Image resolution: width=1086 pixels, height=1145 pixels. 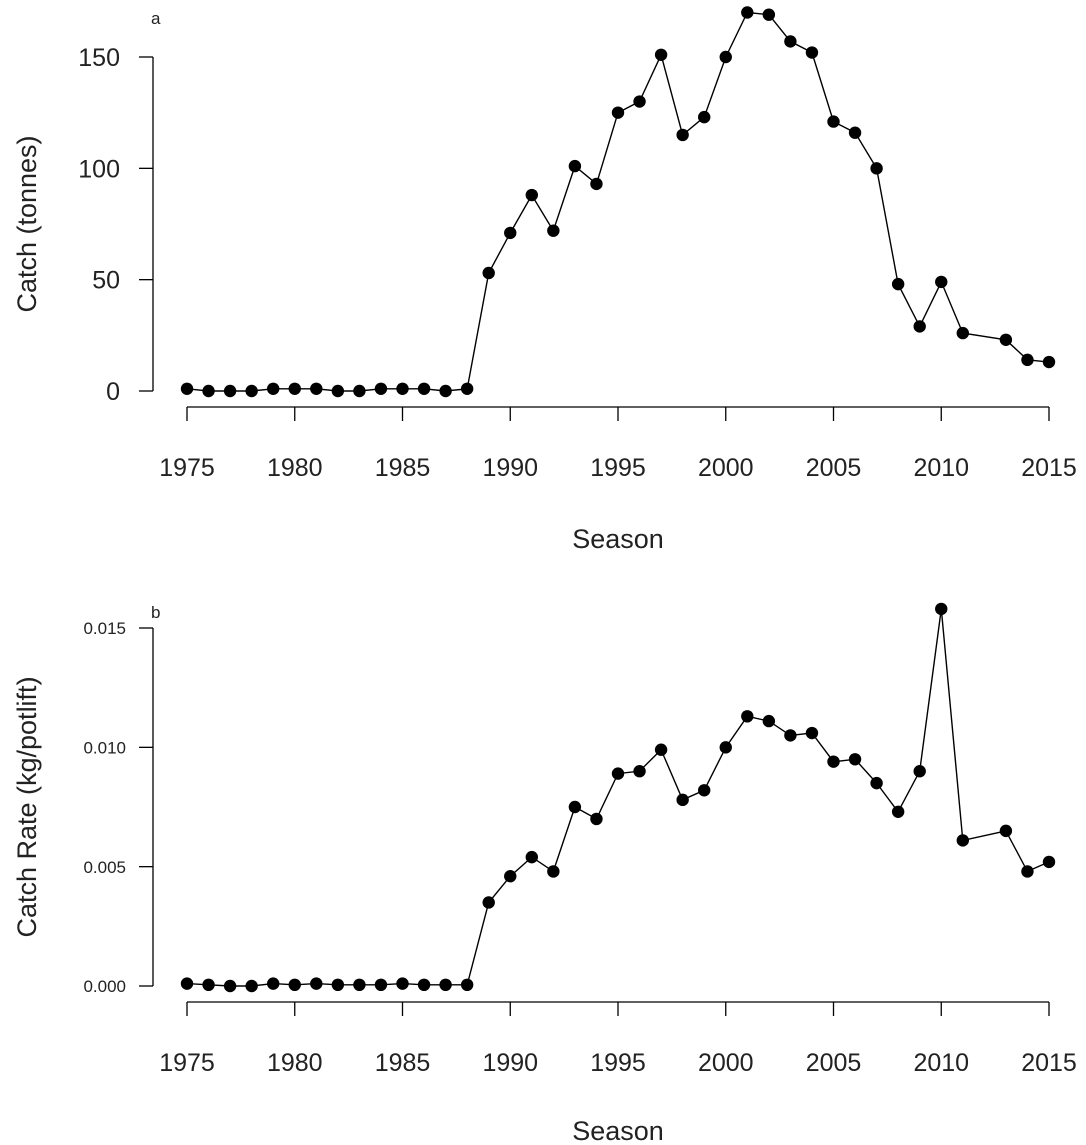 What do you see at coordinates (726, 1063) in the screenshot?
I see `x-tick-label: 2000` at bounding box center [726, 1063].